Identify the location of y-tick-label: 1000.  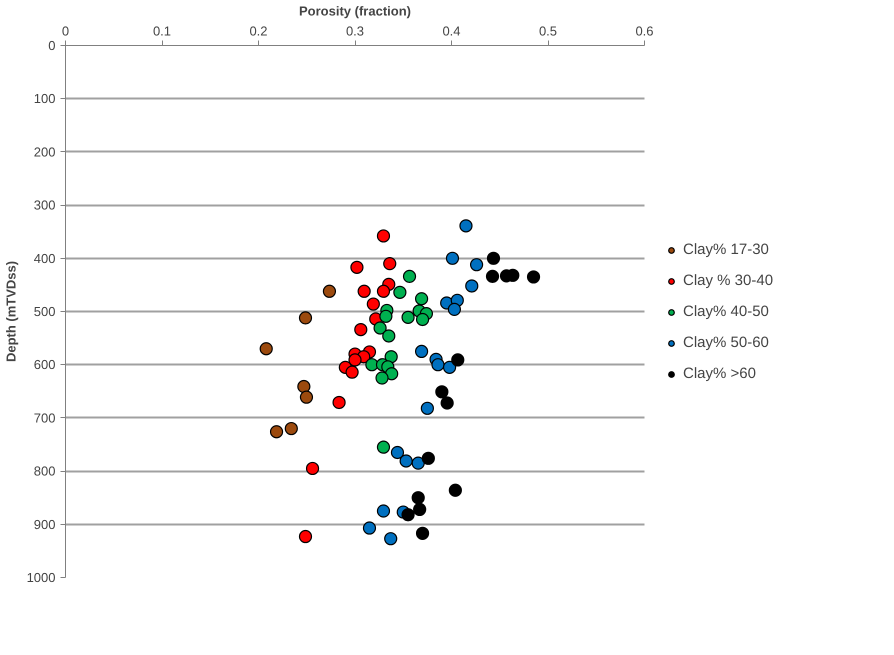
(41, 577).